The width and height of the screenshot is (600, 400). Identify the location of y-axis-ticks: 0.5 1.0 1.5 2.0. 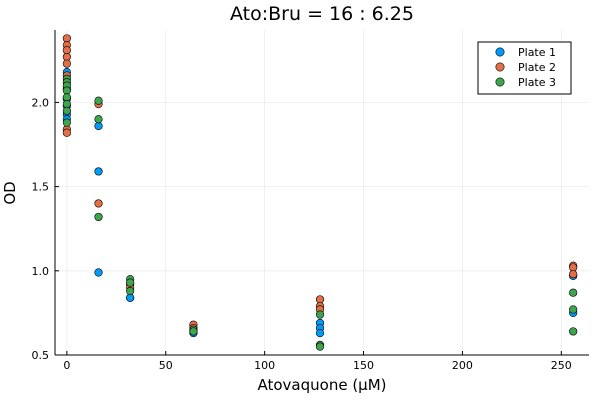
(45, 229).